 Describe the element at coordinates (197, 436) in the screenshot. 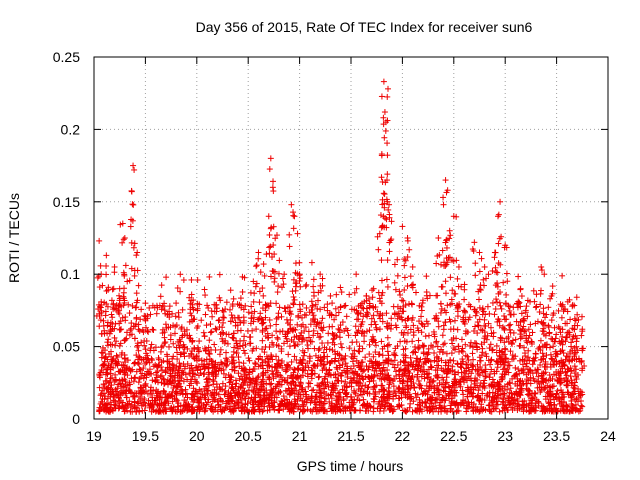

I see `x-tick-label: 20` at that location.